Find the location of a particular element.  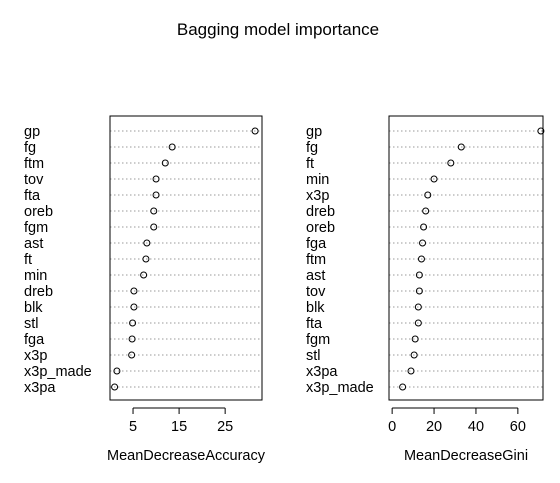

gini-row-label: ft is located at coordinates (310, 164).